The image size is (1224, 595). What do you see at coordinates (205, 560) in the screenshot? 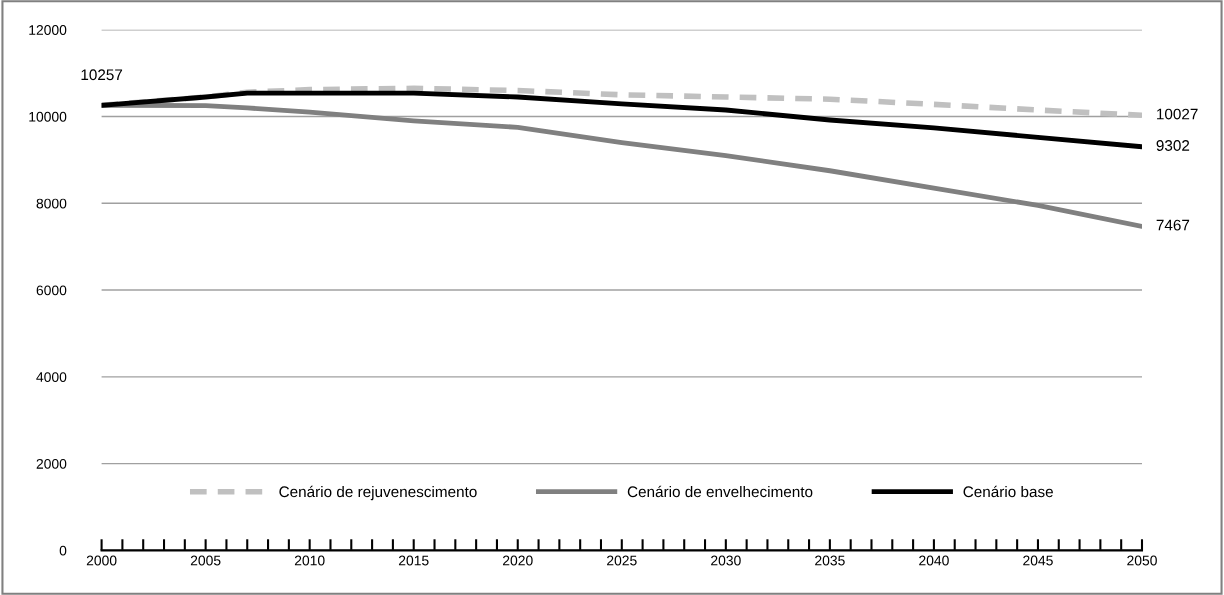
I see `x-tick-label: 2005` at bounding box center [205, 560].